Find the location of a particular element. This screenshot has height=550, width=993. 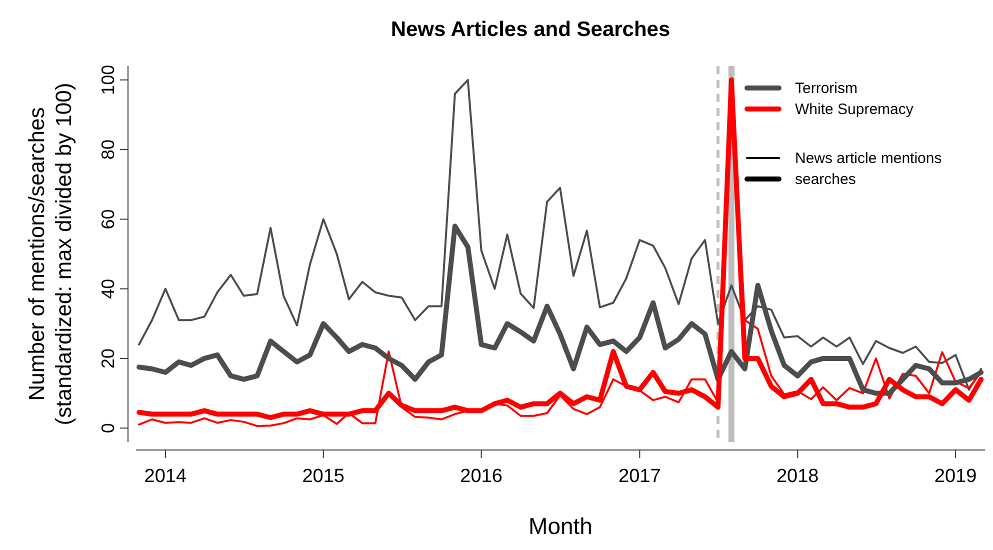

y-tick-label: 100 is located at coordinates (108, 79).